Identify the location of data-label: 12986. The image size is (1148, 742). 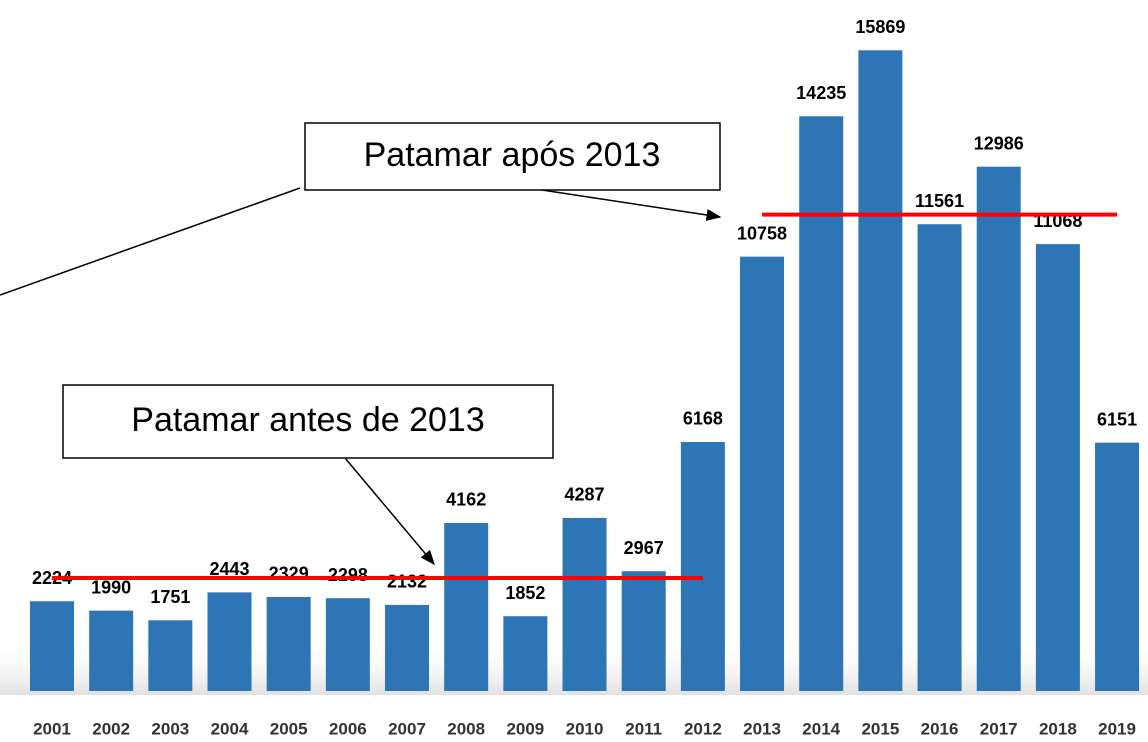
(999, 143).